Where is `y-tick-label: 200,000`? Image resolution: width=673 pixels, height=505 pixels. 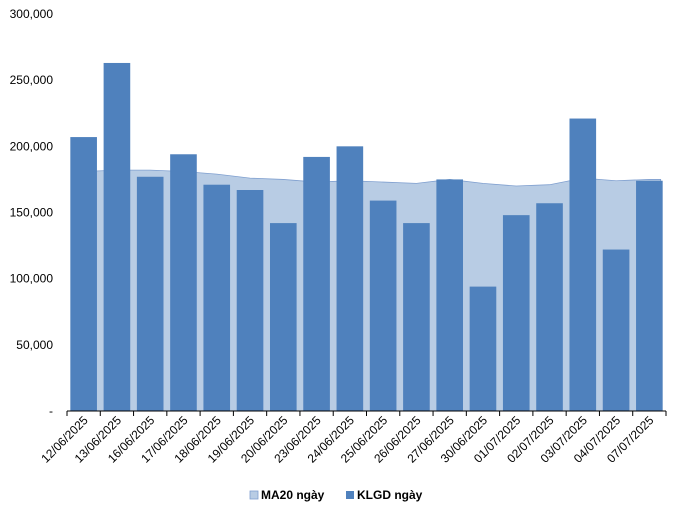 y-tick-label: 200,000 is located at coordinates (32, 146).